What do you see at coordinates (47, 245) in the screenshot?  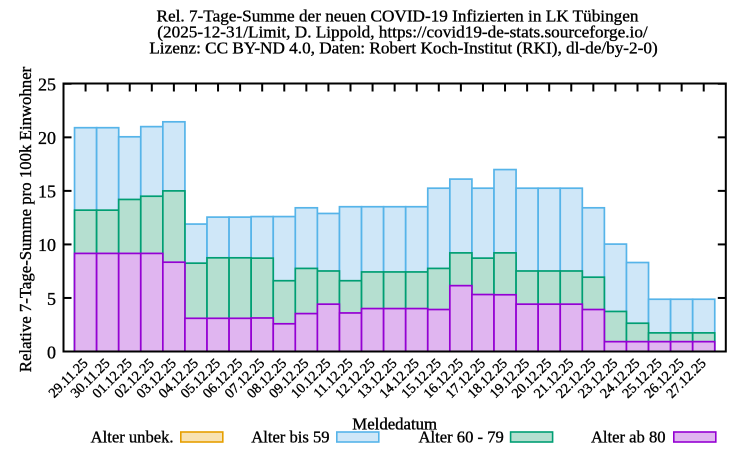 I see `svg-text: 10` at bounding box center [47, 245].